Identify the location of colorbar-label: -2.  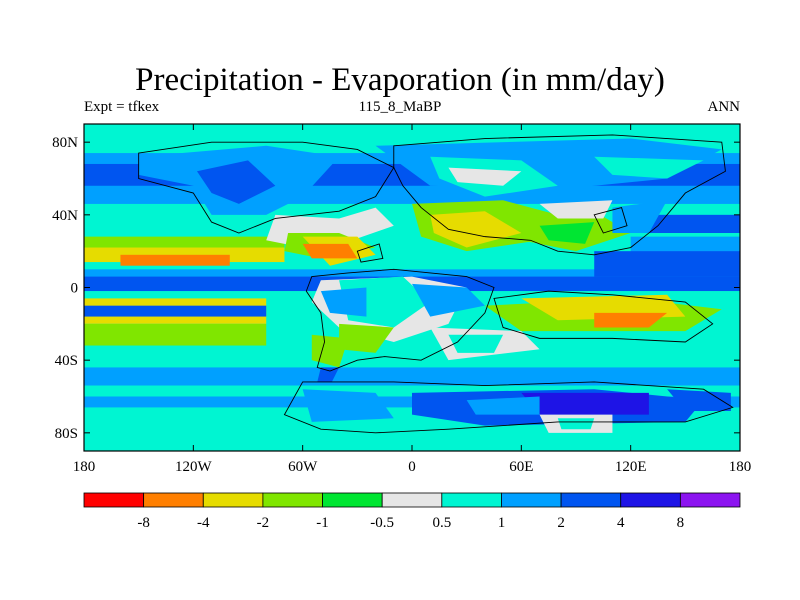
(263, 523).